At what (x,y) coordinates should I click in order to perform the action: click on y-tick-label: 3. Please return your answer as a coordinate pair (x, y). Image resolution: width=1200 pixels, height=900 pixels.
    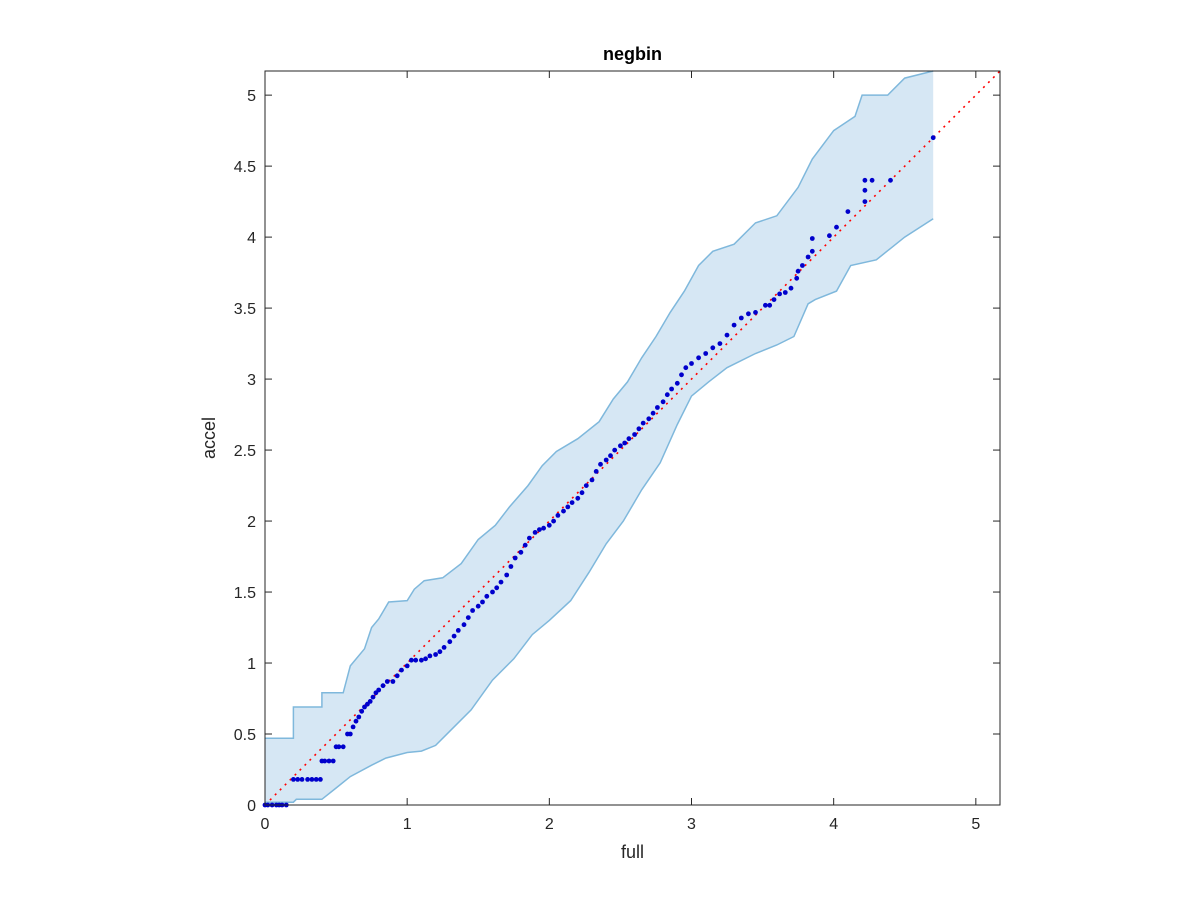
    Looking at the image, I should click on (251, 380).